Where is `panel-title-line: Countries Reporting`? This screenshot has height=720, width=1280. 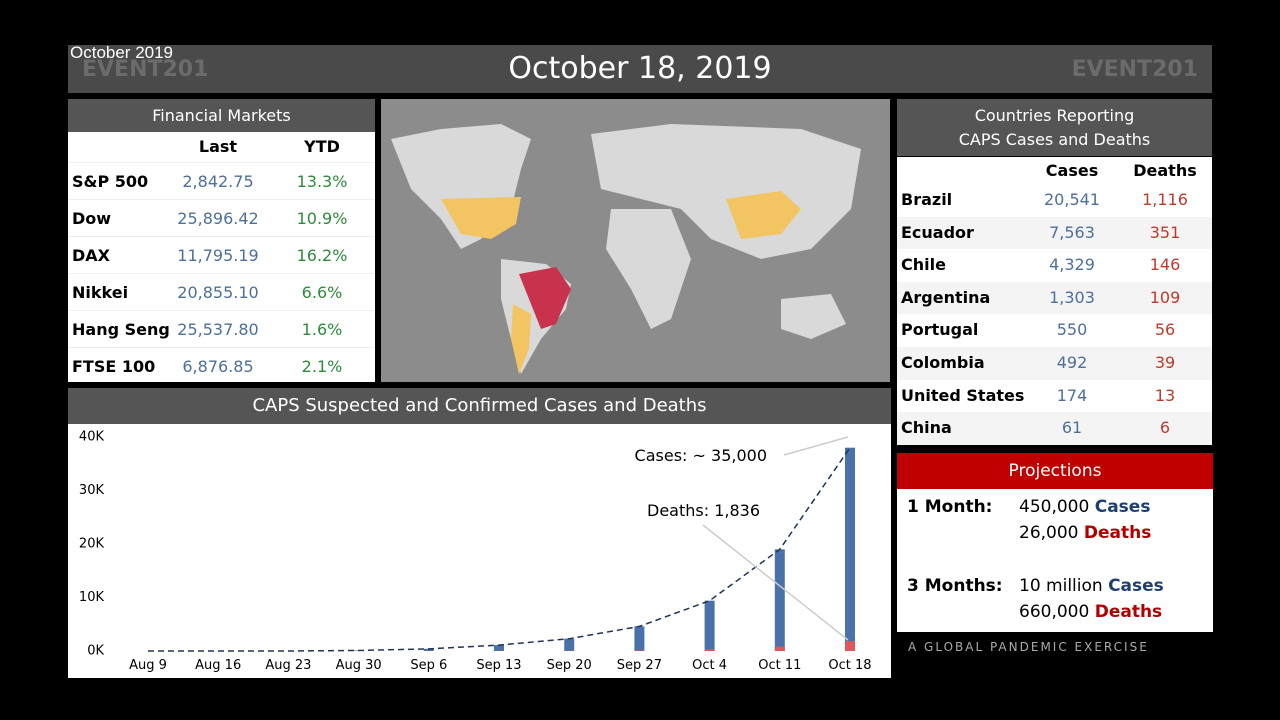
panel-title-line: Countries Reporting is located at coordinates (1054, 115).